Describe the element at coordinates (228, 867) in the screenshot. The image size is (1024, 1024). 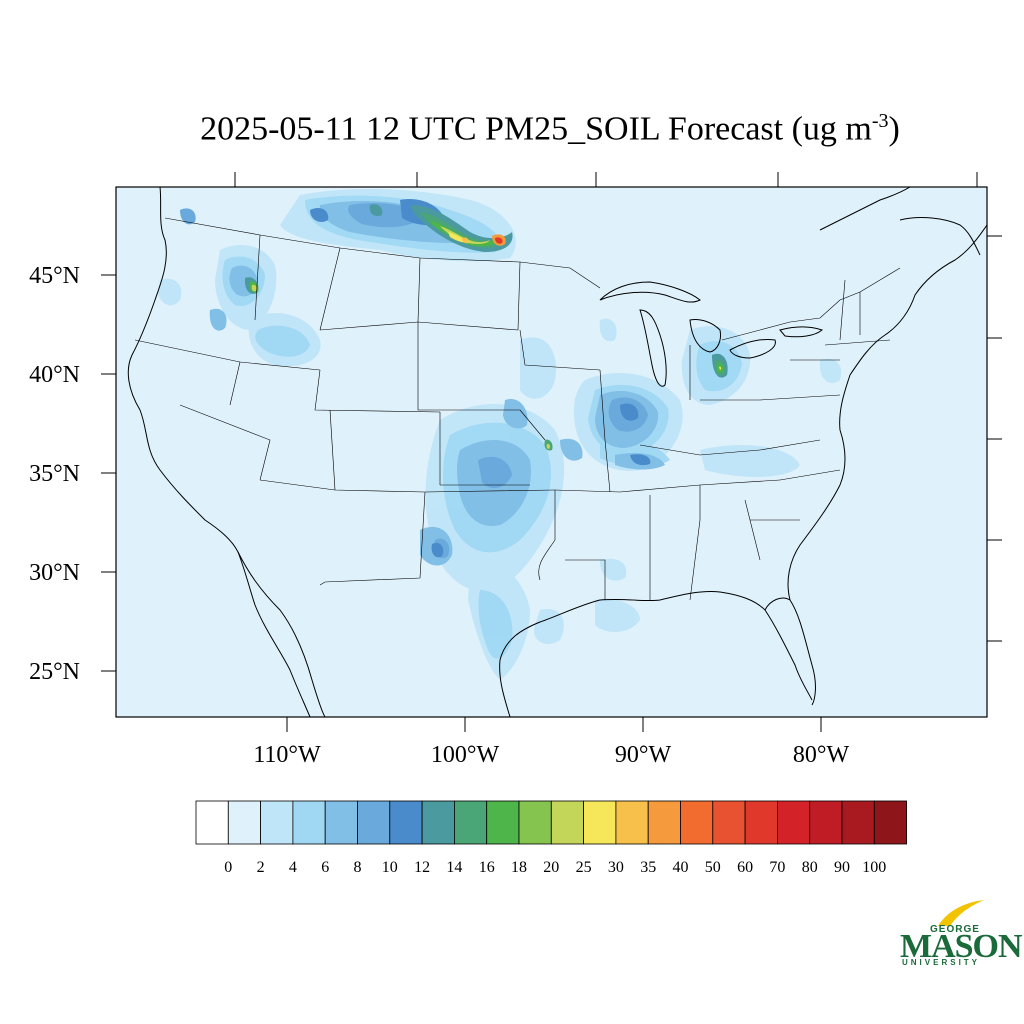
I see `colorbar-label: 0` at that location.